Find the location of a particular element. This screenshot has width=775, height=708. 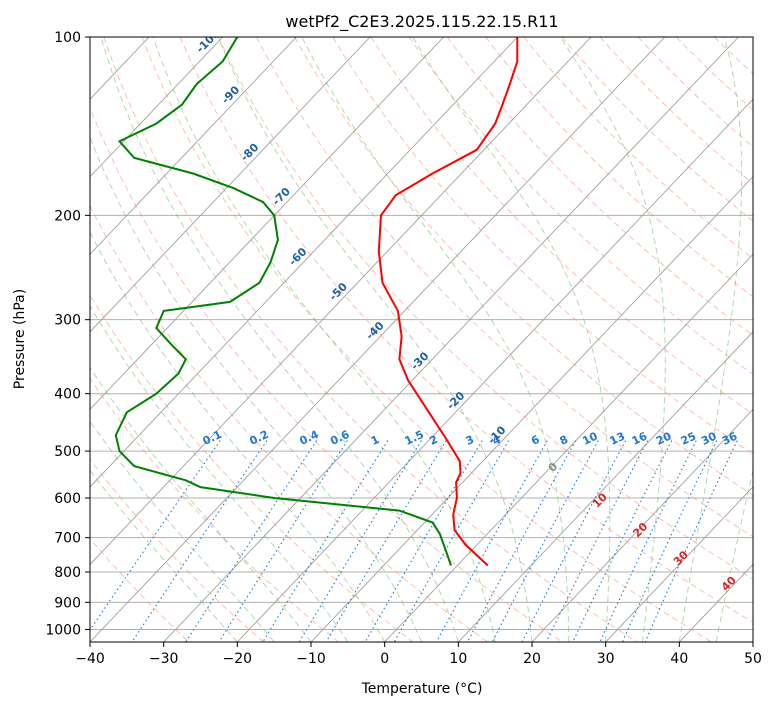

mixing-ratio-label: 10 is located at coordinates (590, 438).